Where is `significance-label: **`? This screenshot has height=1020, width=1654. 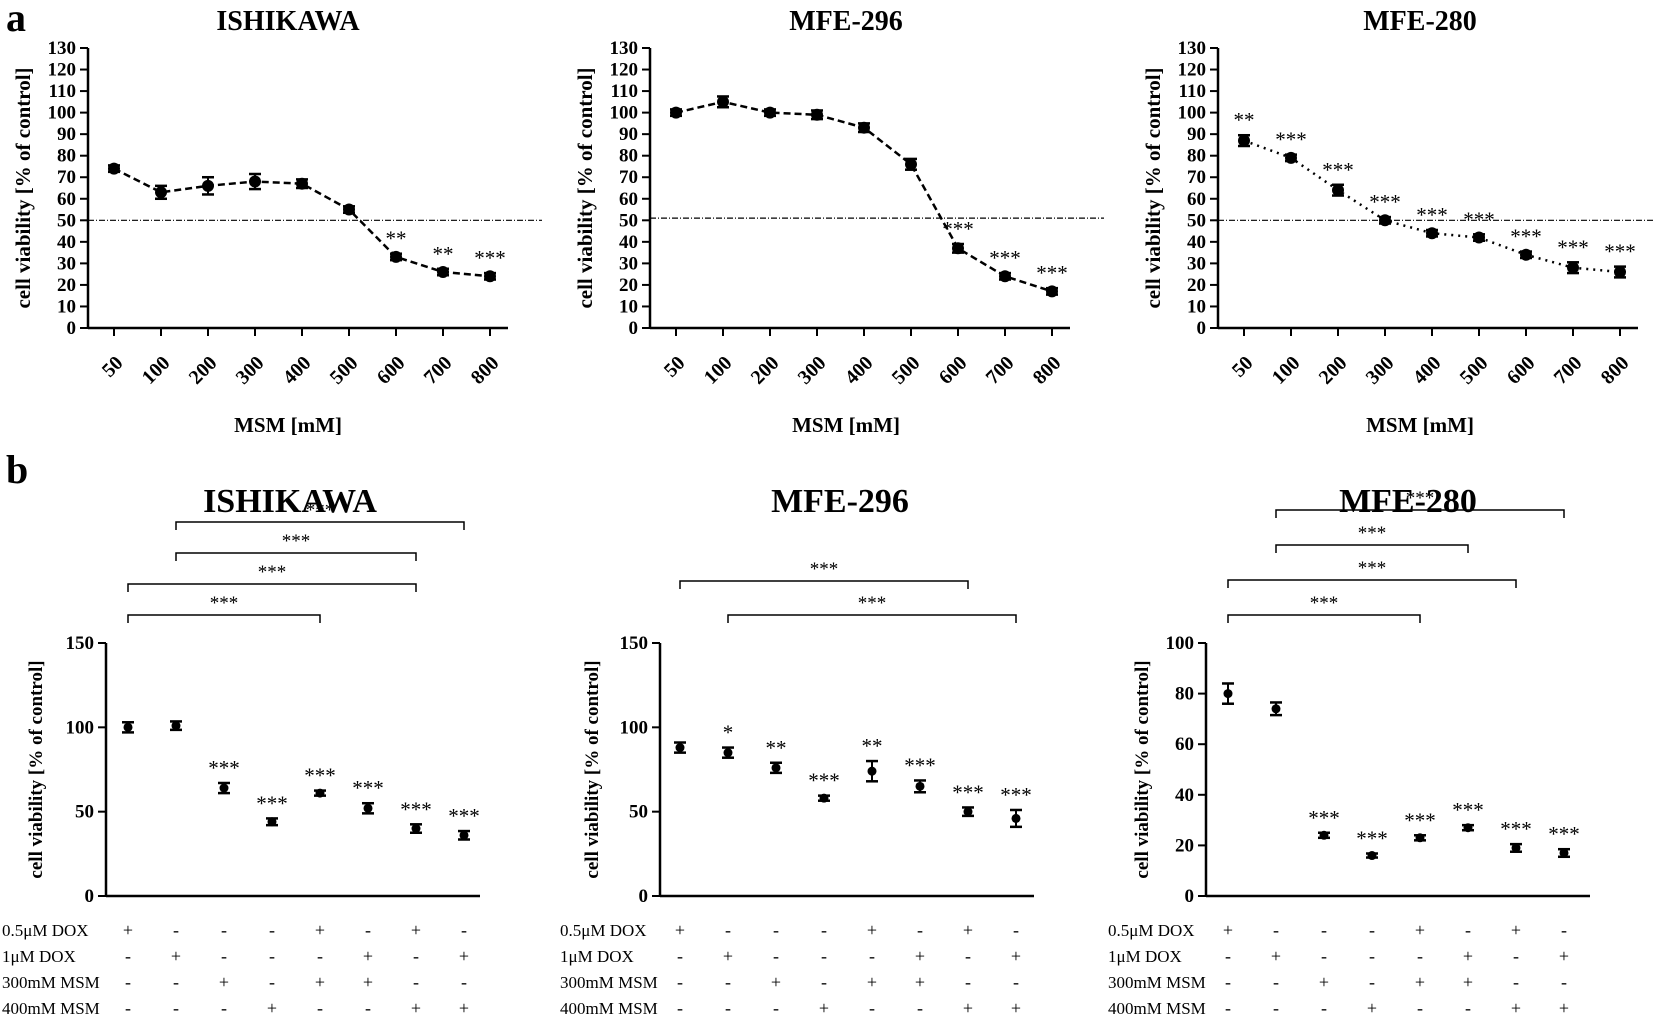
significance-label: ** is located at coordinates (1244, 120).